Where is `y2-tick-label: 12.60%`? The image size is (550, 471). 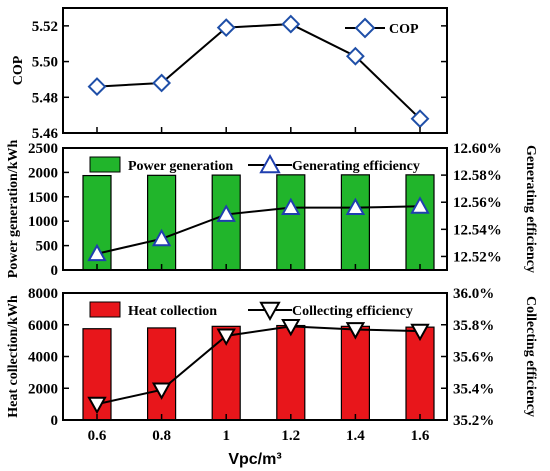 y2-tick-label: 12.60% is located at coordinates (477, 149).